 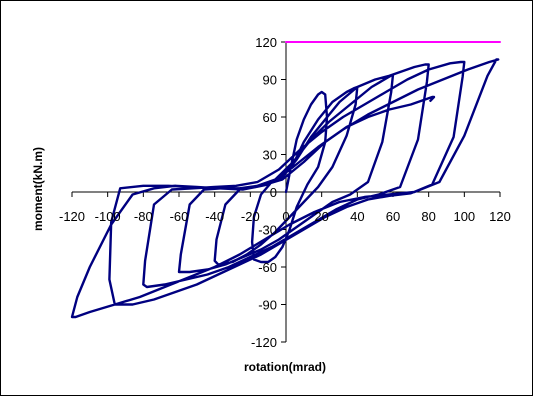 What do you see at coordinates (500, 216) in the screenshot?
I see `x-tick-label: 120` at bounding box center [500, 216].